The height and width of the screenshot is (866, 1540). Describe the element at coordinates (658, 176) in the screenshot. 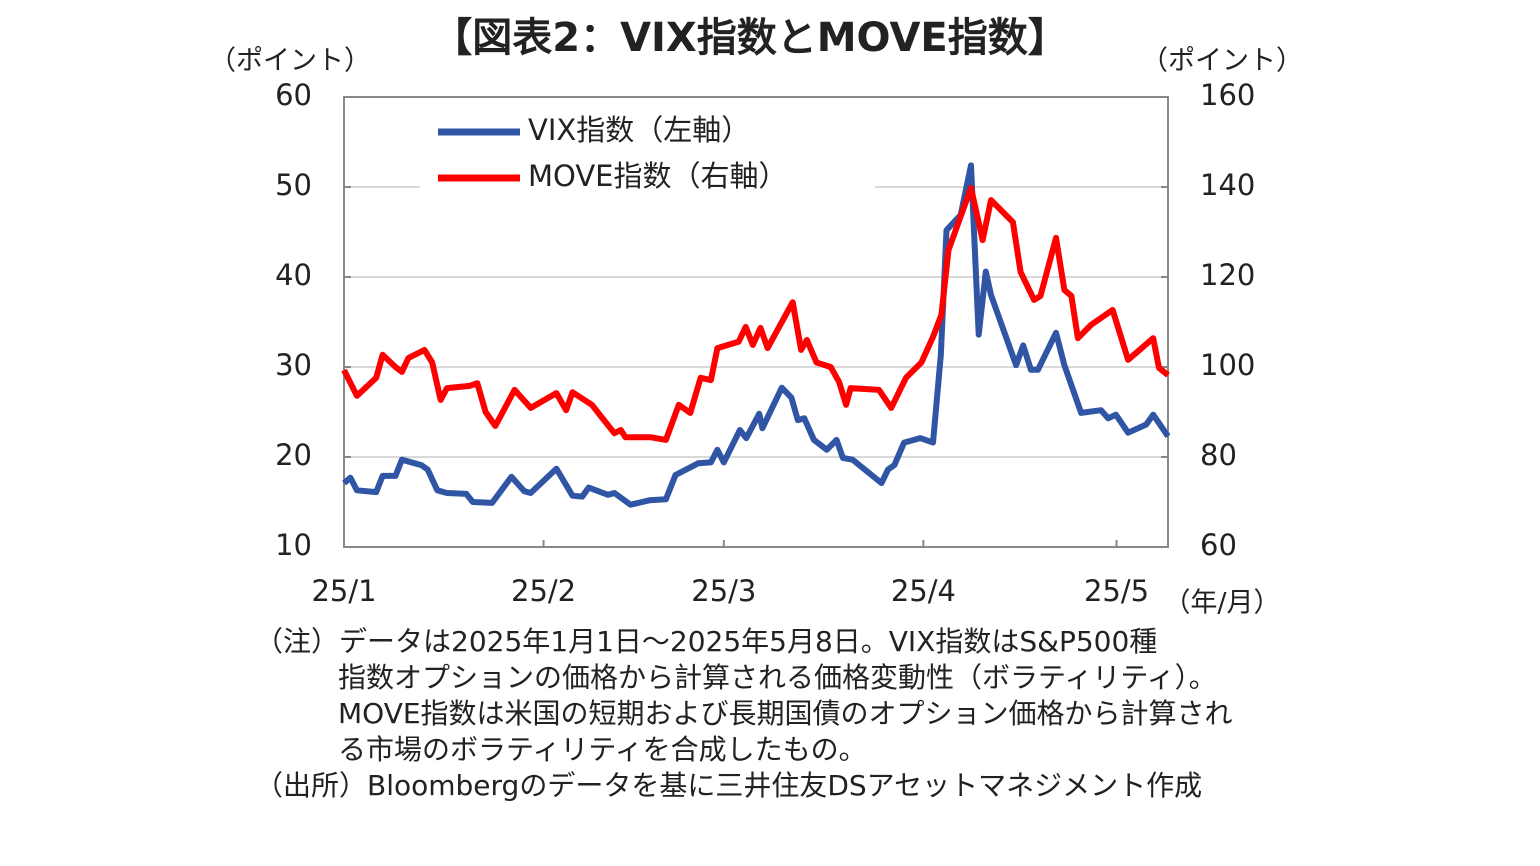

I see `legend-label: MOVE指数（右軸）` at that location.